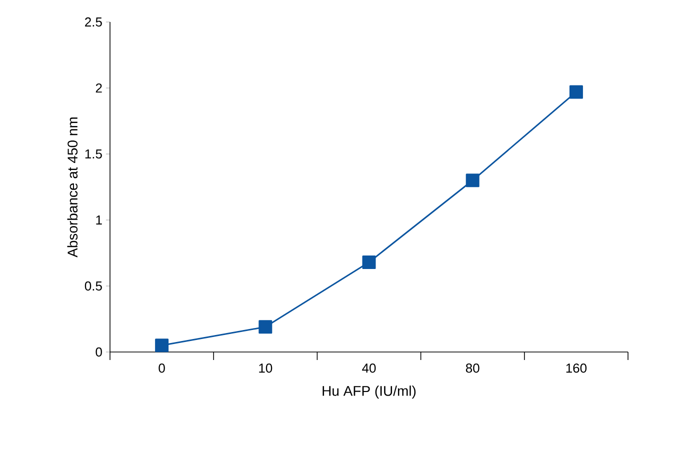 The image size is (700, 450). What do you see at coordinates (369, 368) in the screenshot?
I see `x-tick-label: 40` at bounding box center [369, 368].